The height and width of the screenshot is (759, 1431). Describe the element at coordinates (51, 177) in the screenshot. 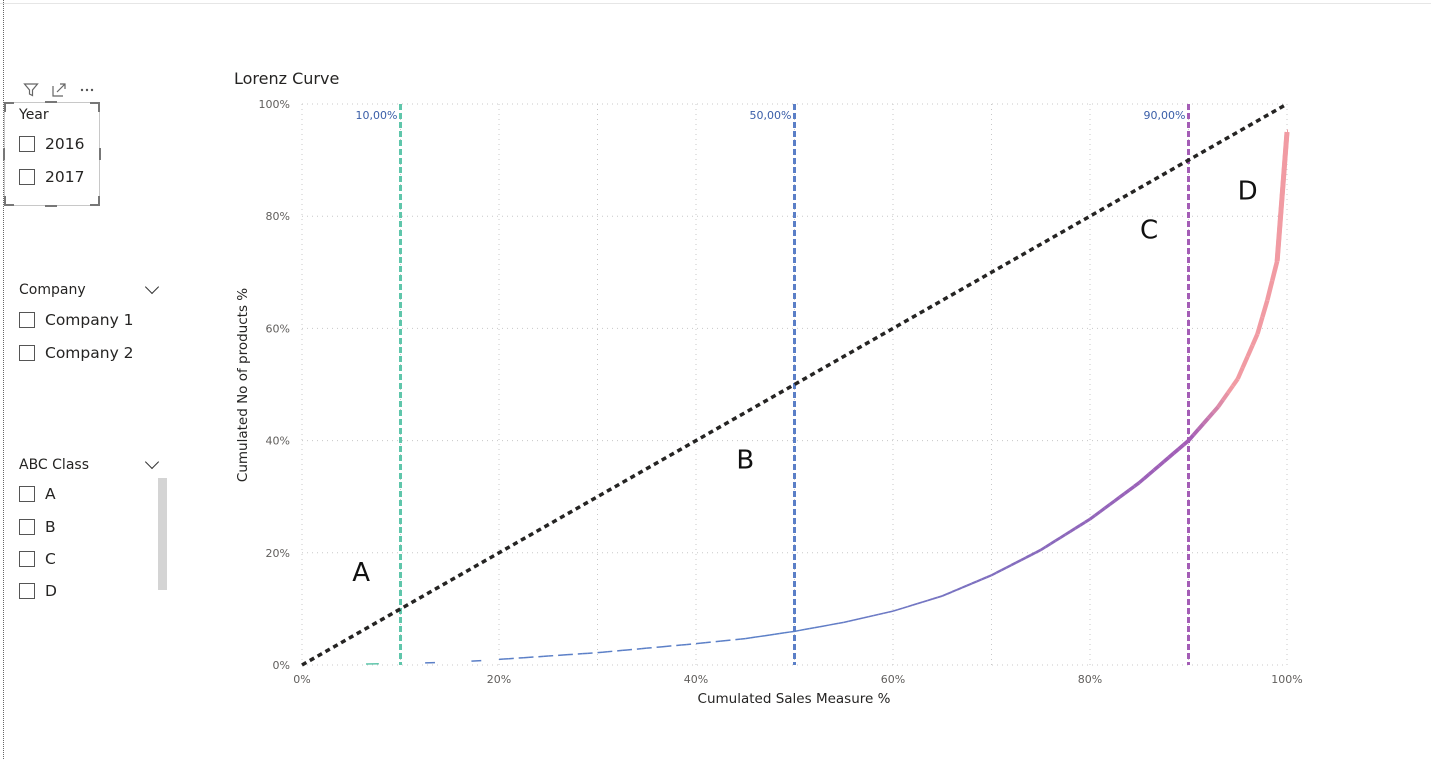

I see `year-item-2017: 2017` at that location.